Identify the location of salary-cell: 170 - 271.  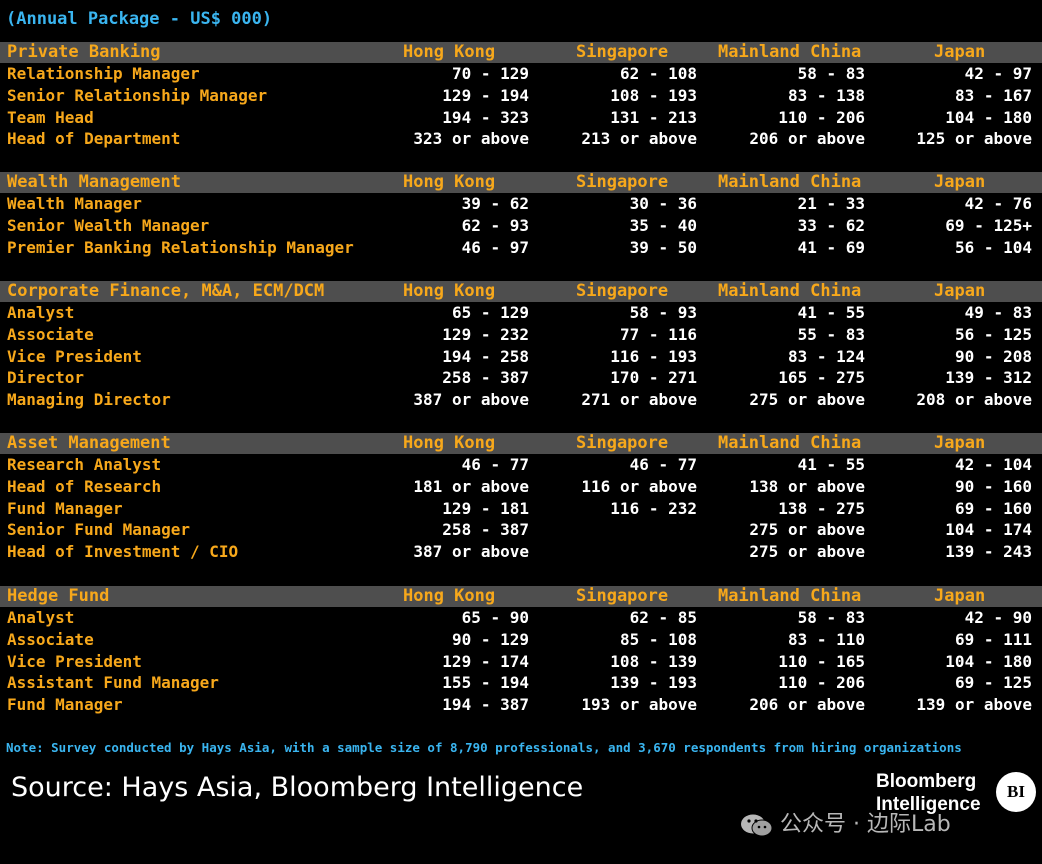
(653, 378).